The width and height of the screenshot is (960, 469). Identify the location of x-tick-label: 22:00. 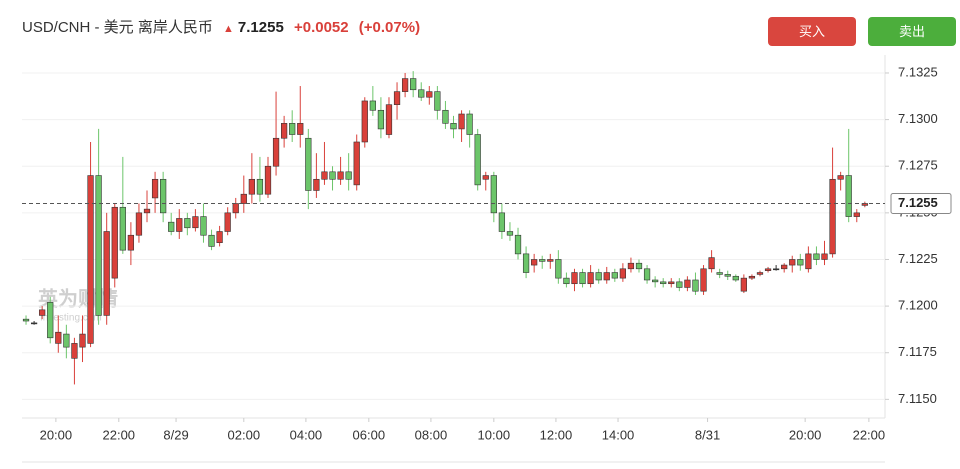
(119, 434).